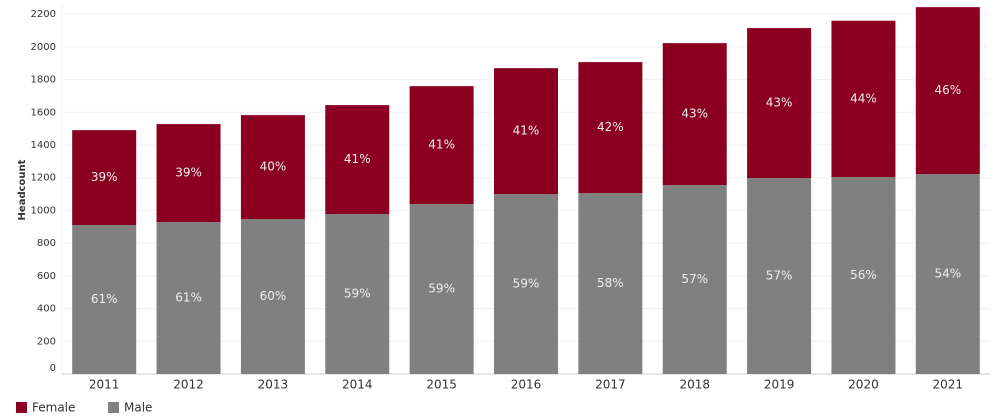  What do you see at coordinates (863, 385) in the screenshot?
I see `x-tick-label: 2020` at bounding box center [863, 385].